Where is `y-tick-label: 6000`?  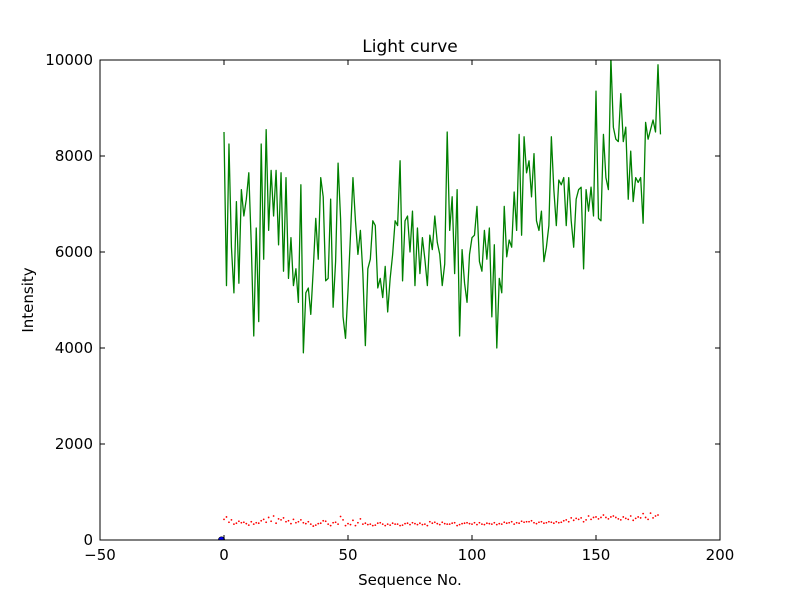
y-tick-label: 6000 is located at coordinates (74, 252).